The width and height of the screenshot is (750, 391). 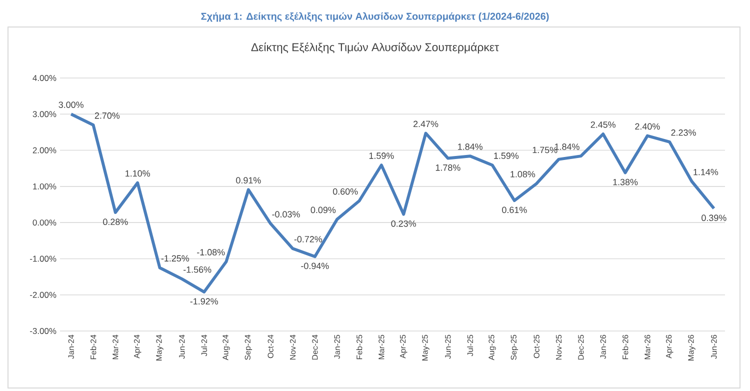 I want to click on chart-subtitle: Δείκτης Εξέλιξης Τιμών Αλυσίδων Σουπερμάρκετ, so click(x=375, y=48).